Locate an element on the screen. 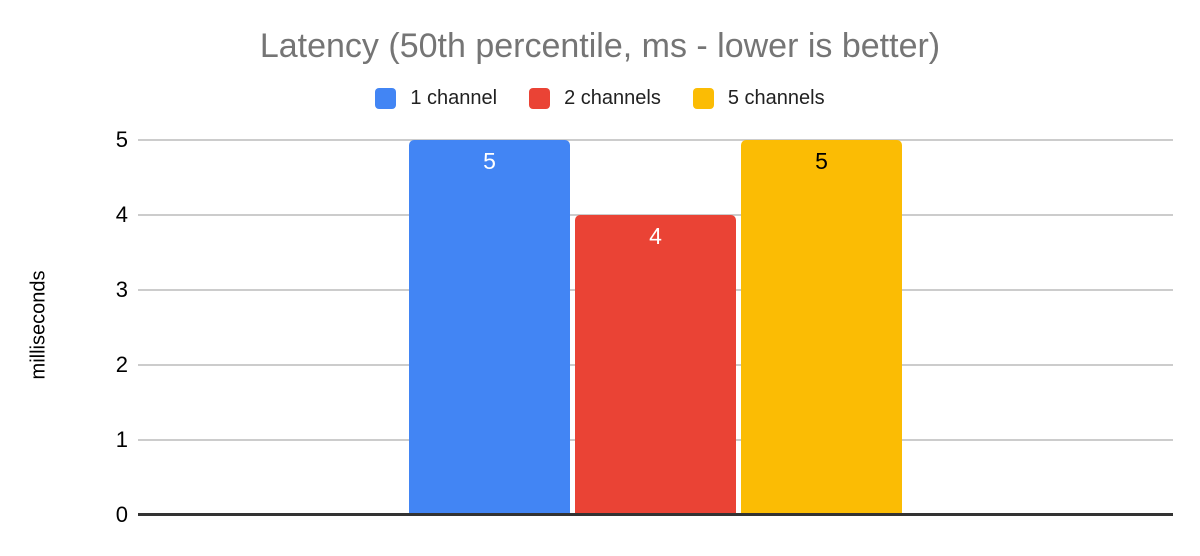  y-tick-label-0: 0 is located at coordinates (121, 514).